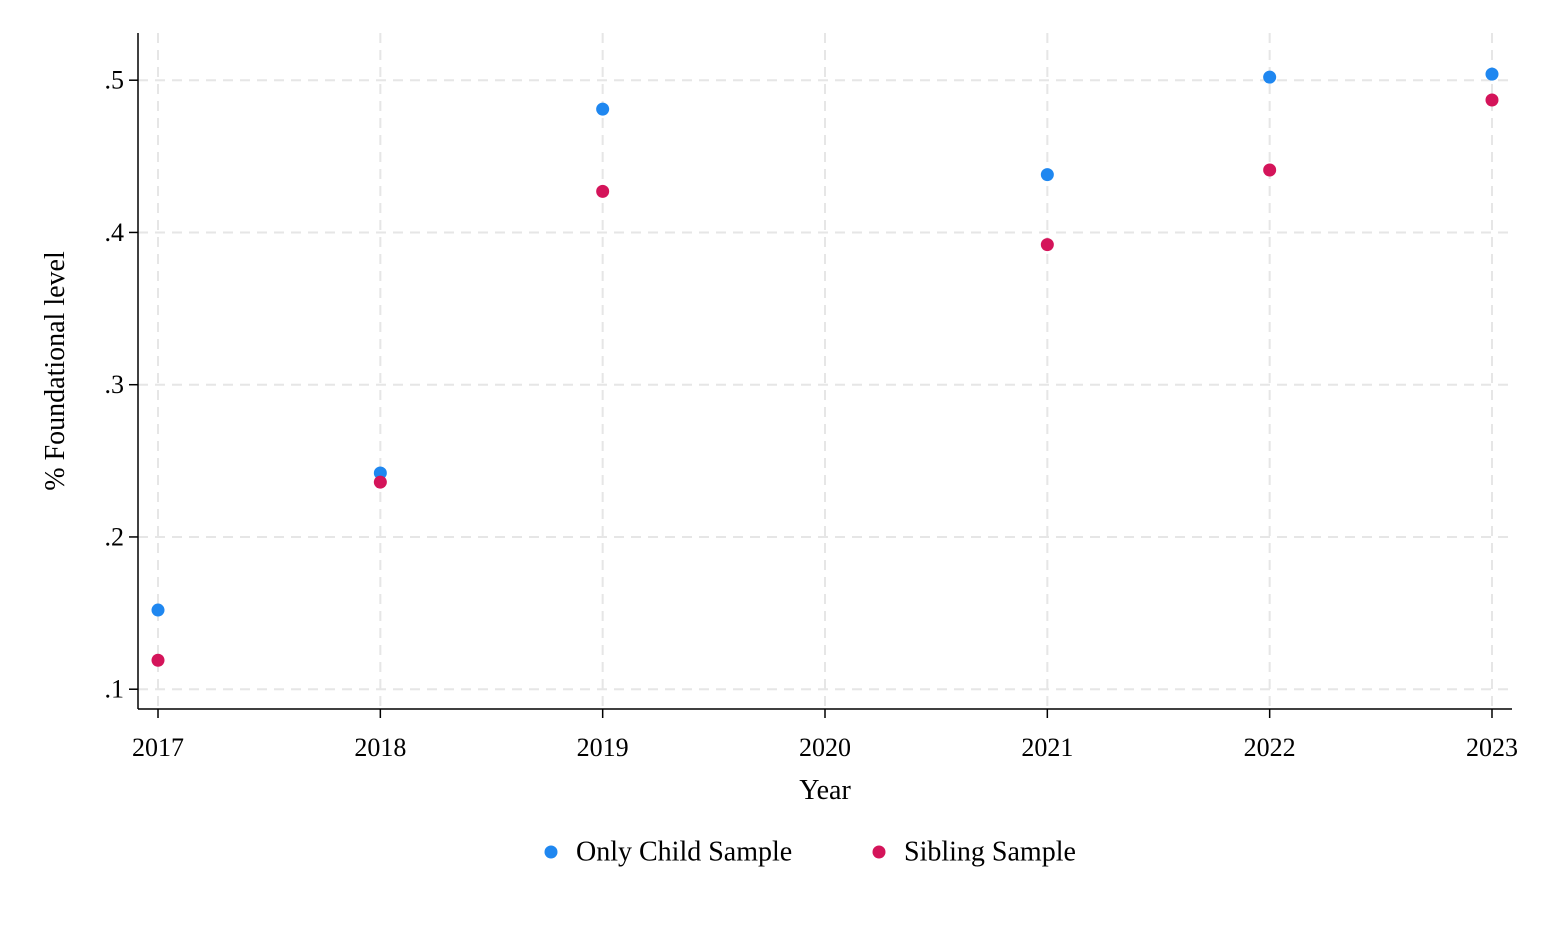  Describe the element at coordinates (684, 852) in the screenshot. I see `legend-label-series-1: Only Child Sample` at that location.